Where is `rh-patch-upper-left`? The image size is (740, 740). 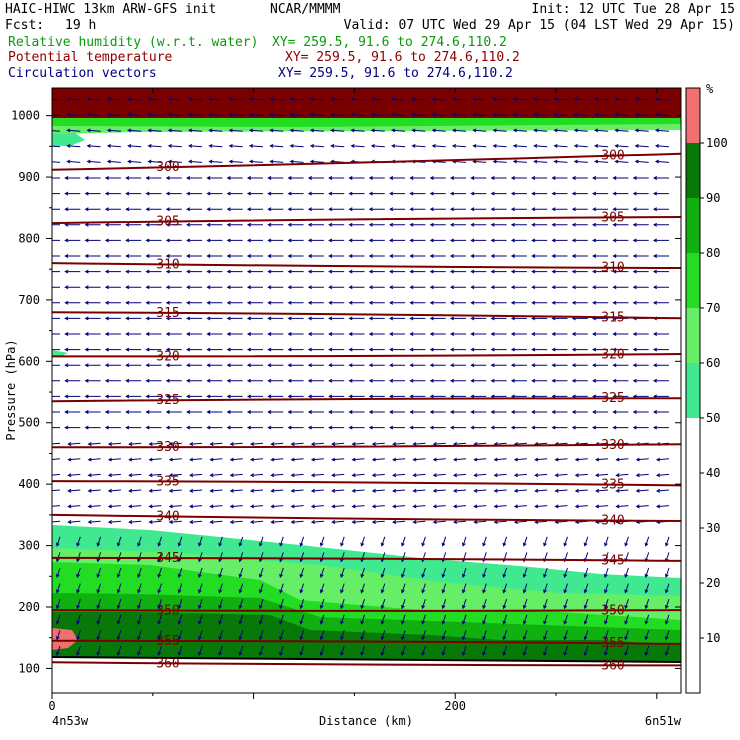 rh-patch-upper-left is located at coordinates (68, 139).